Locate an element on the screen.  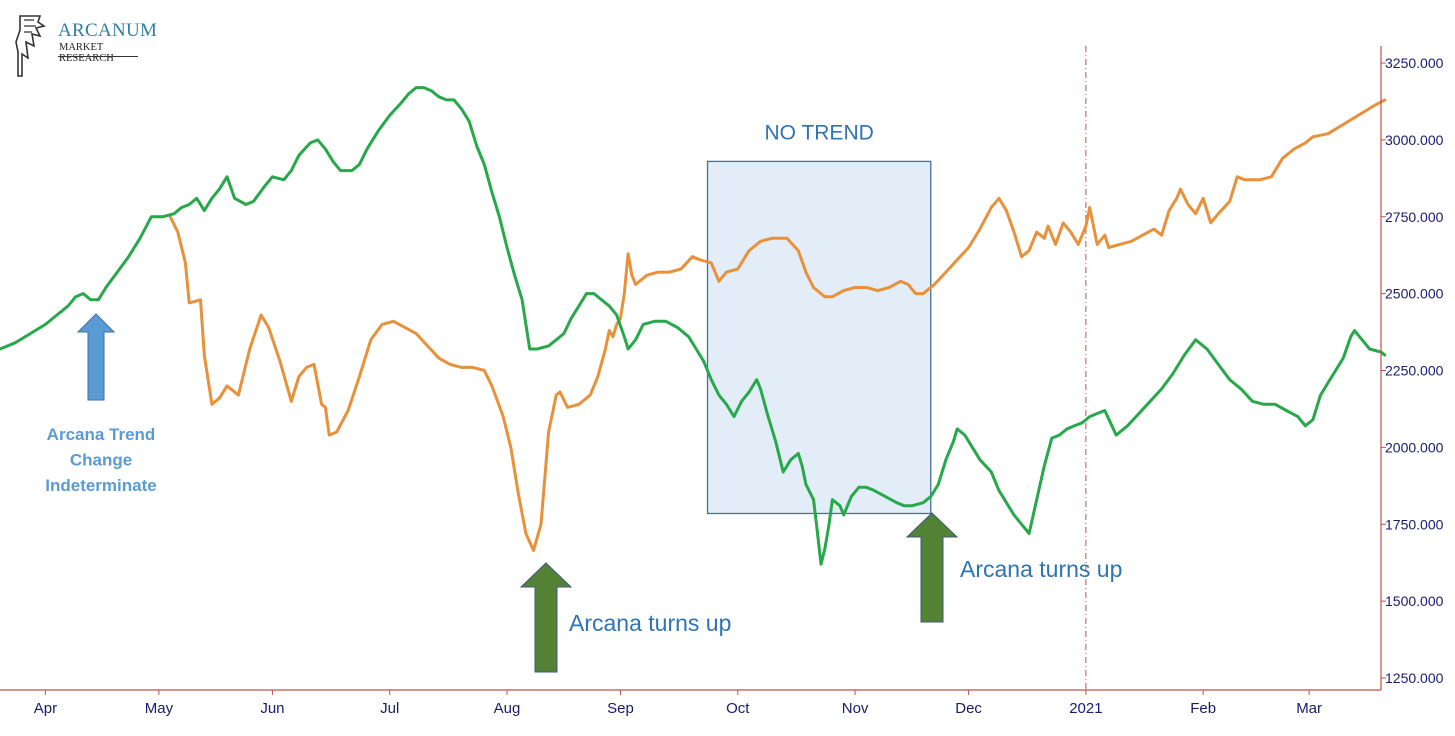
no-trend-box is located at coordinates (819, 337).